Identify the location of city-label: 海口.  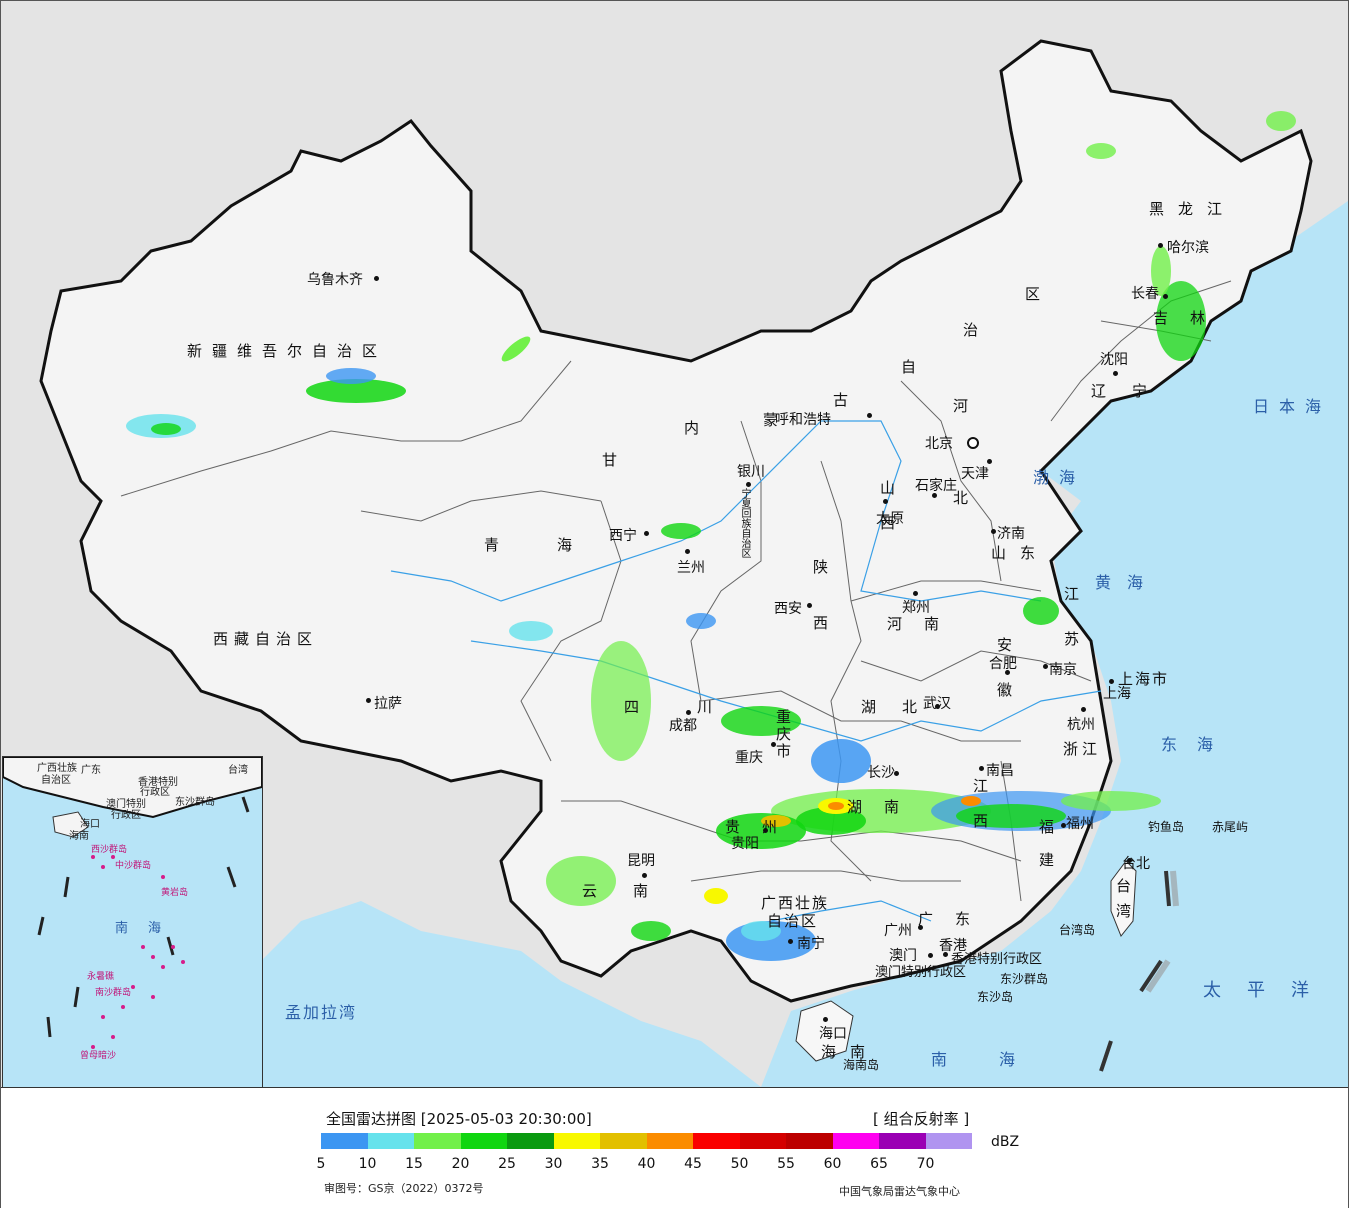
(833, 1034).